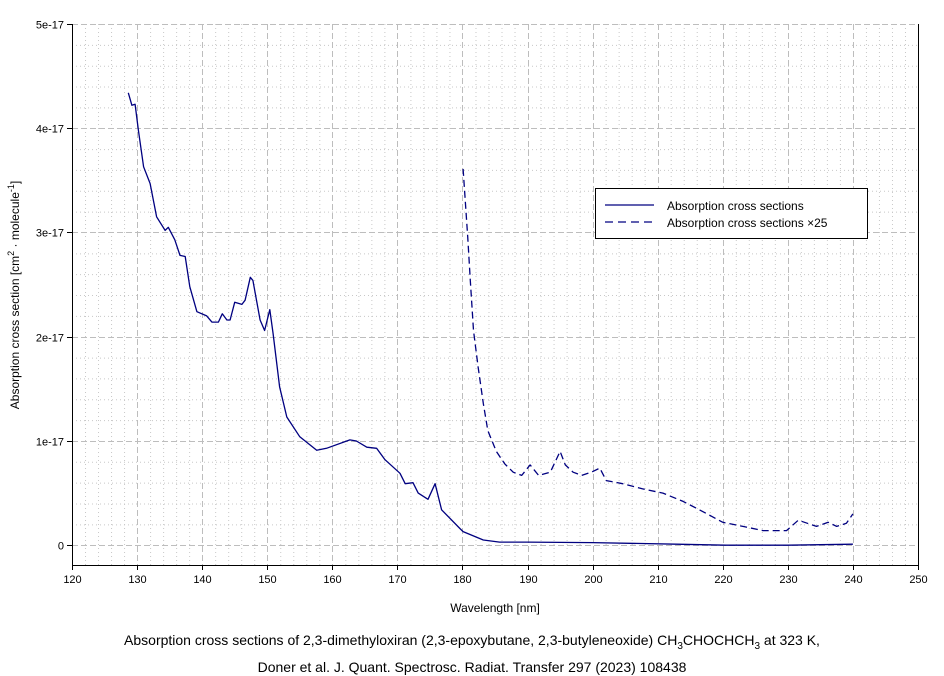  I want to click on x-tick-label: 180, so click(462, 580).